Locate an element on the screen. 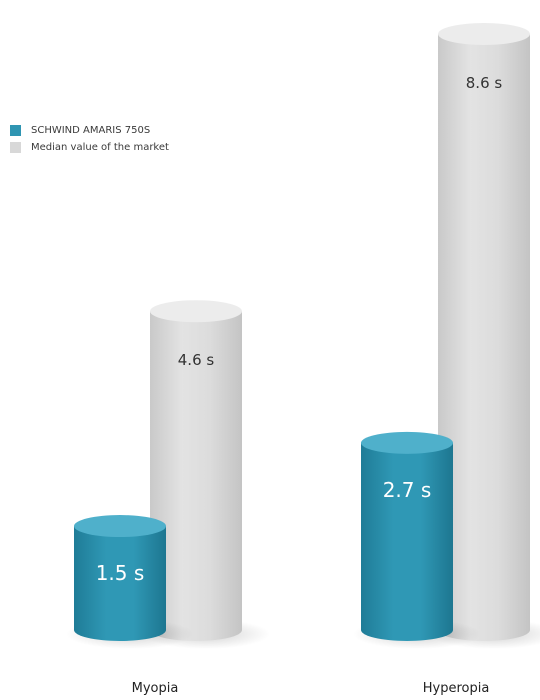 This screenshot has height=700, width=540. legend-label-schwind: SCHWIND AMARIS 750S is located at coordinates (91, 130).